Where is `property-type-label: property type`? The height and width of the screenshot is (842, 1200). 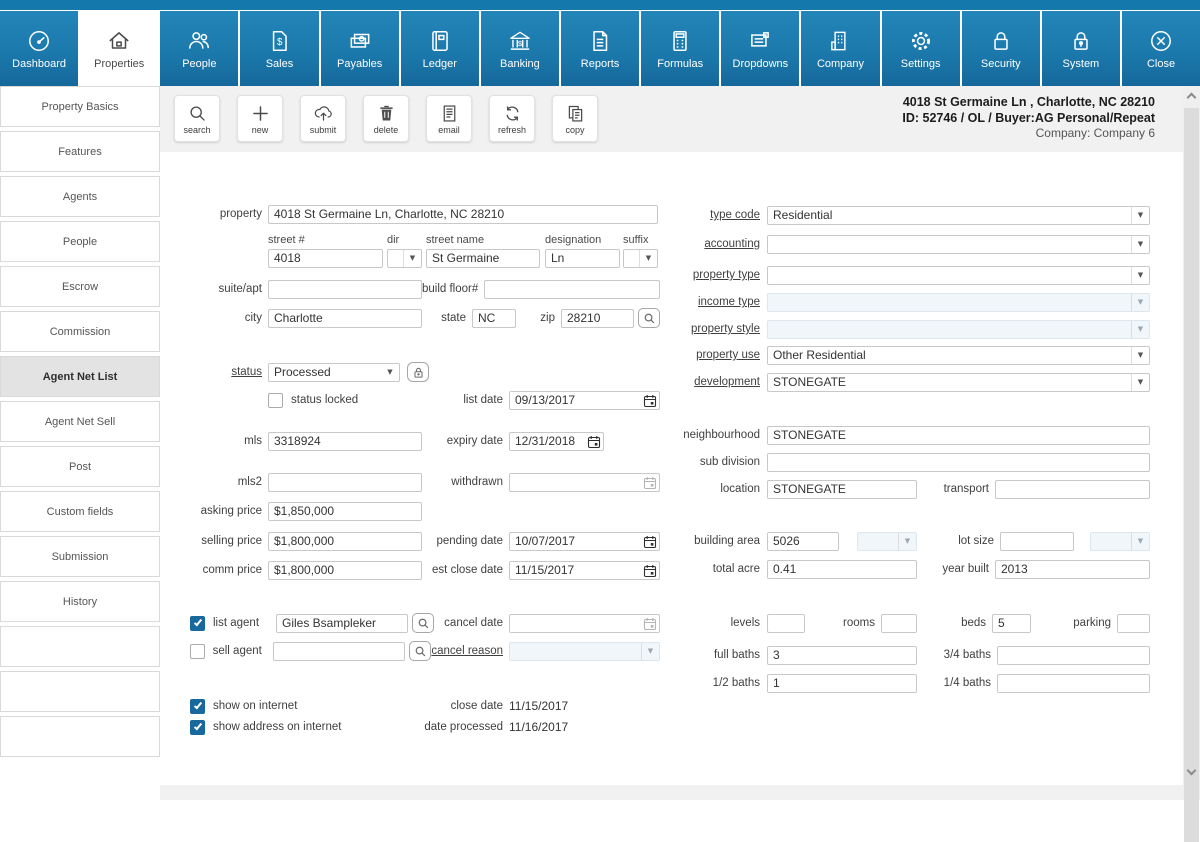 property-type-label: property type is located at coordinates (720, 275).